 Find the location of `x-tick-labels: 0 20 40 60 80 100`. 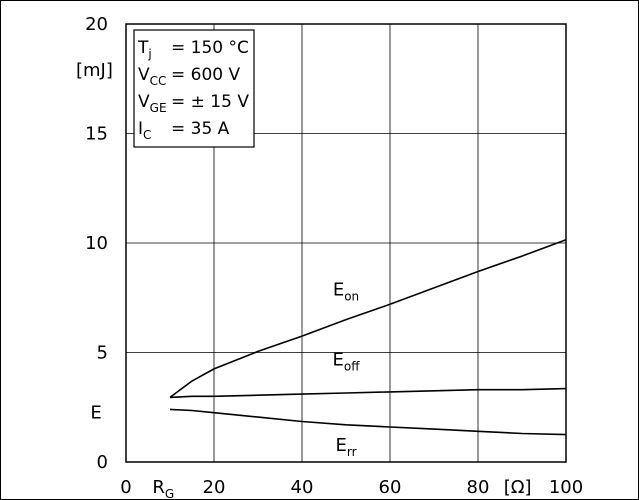

x-tick-labels: 0 20 40 60 80 100 is located at coordinates (351, 487).